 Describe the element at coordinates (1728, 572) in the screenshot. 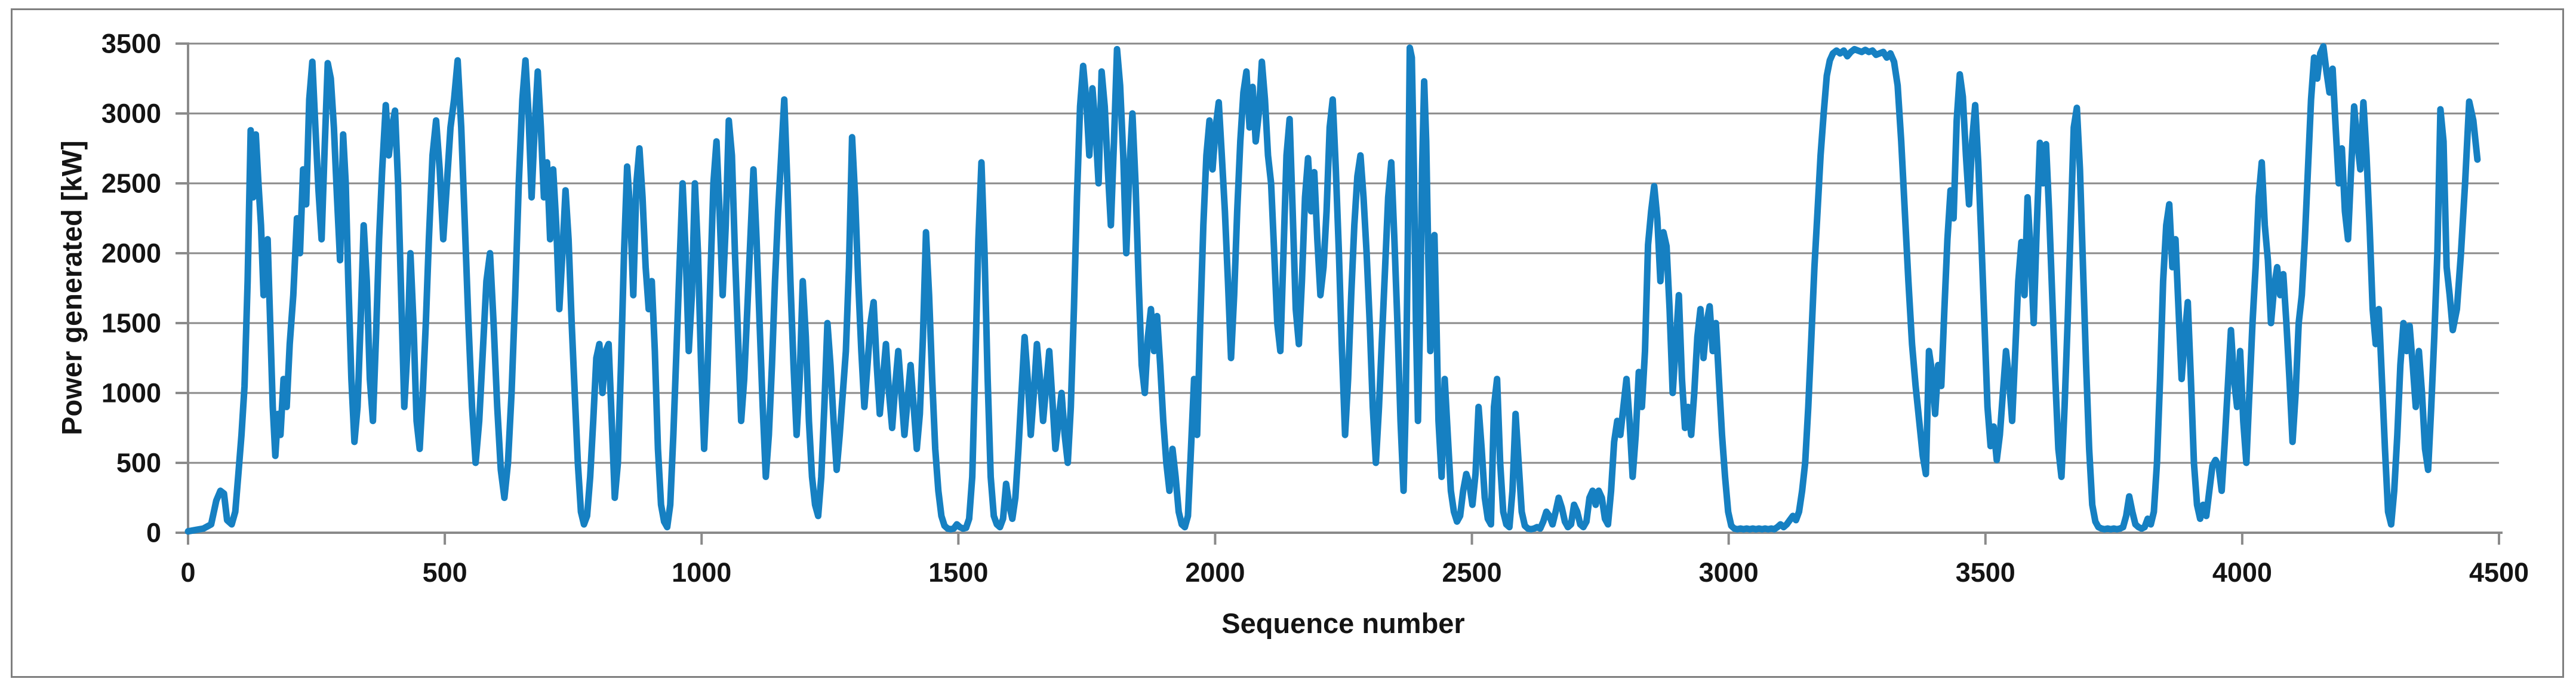

I see `x-tick-label: 3000` at that location.